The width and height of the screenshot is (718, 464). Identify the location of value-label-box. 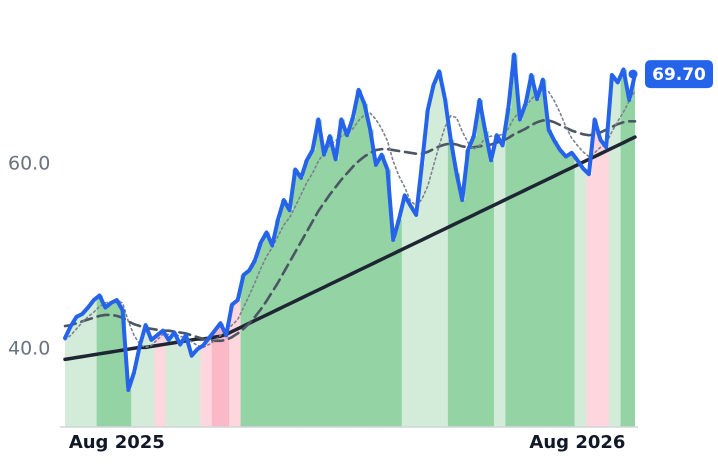
(679, 74).